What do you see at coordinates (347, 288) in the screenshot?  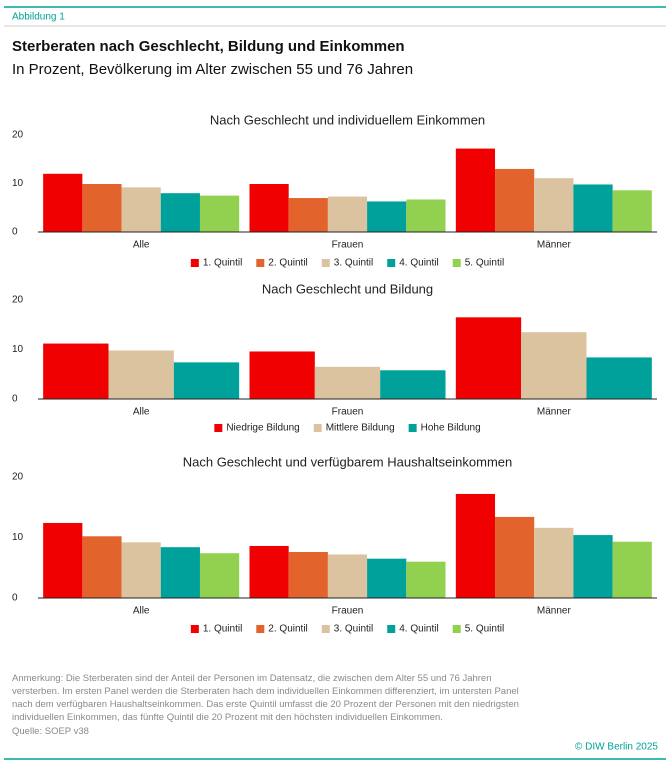 I see `panel-title: Nach Geschlecht und Bildung` at bounding box center [347, 288].